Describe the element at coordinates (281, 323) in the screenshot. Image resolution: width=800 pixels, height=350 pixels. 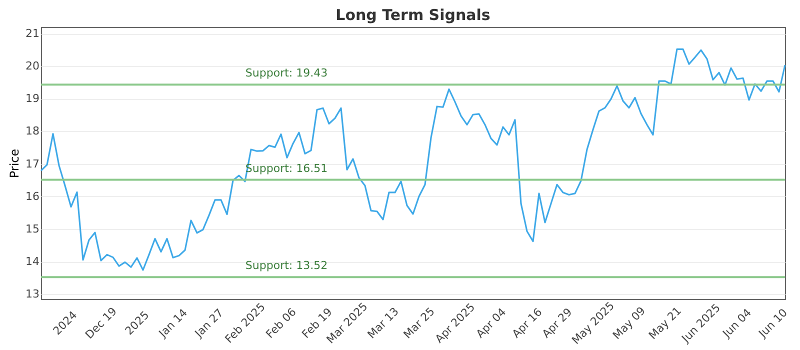
I see `x-tick-label: Feb 06` at that location.